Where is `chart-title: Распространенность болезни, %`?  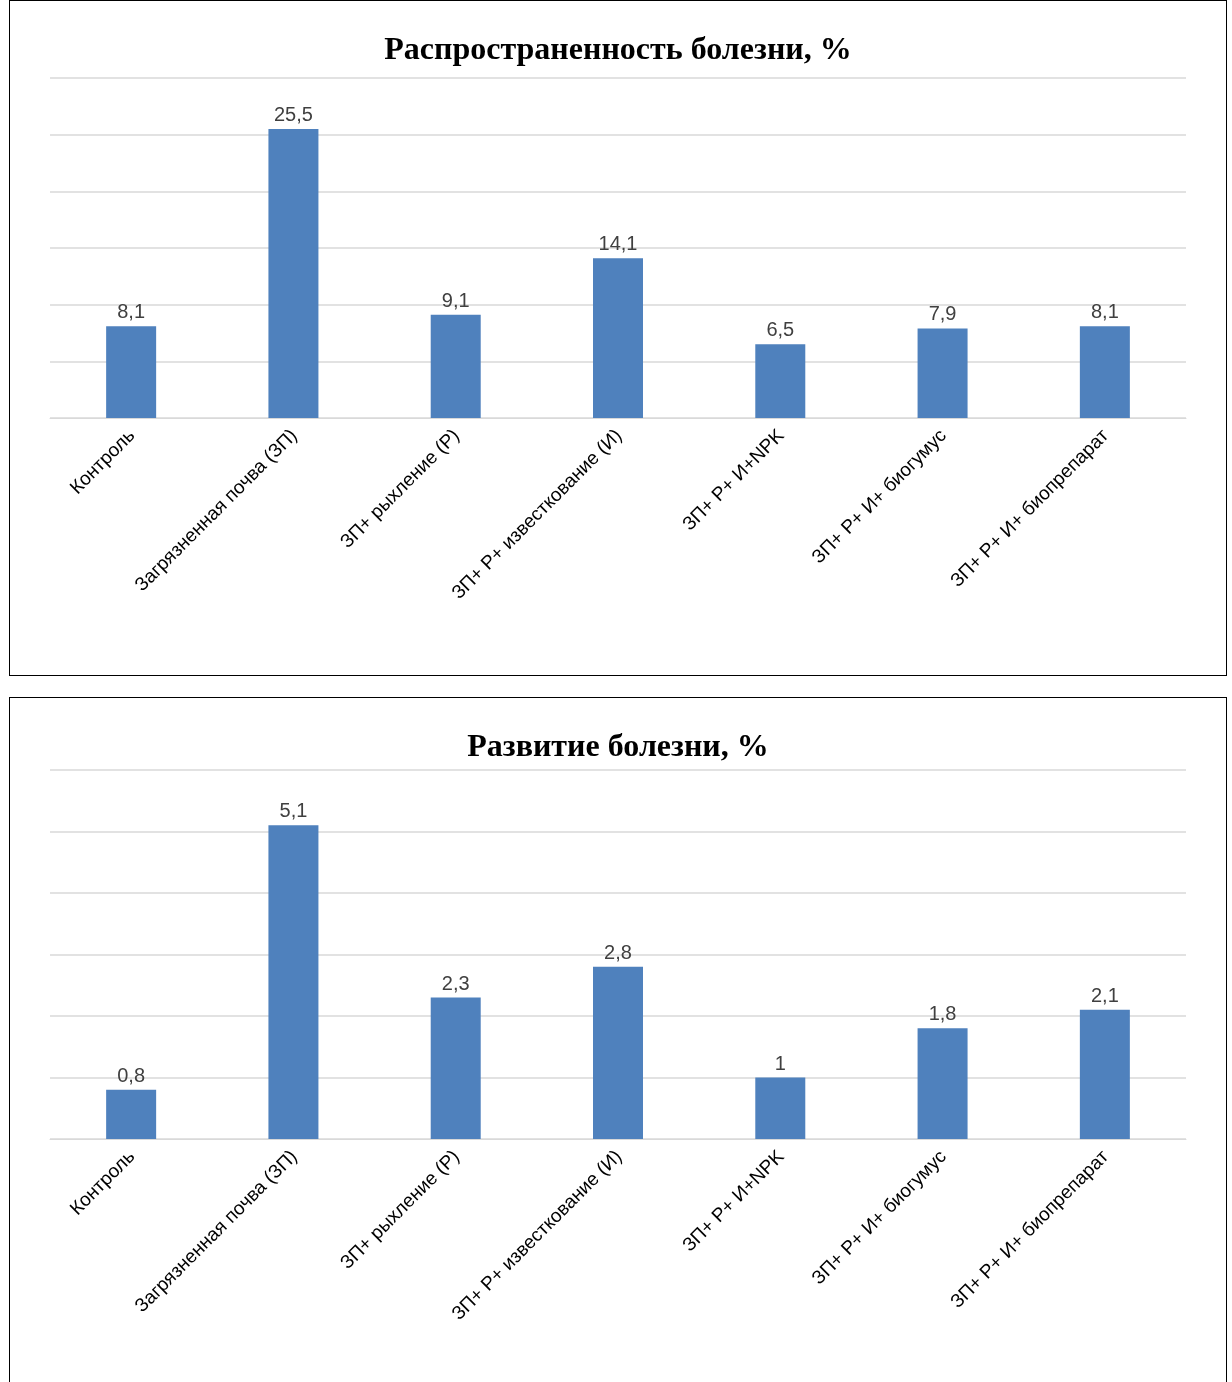
chart-title: Распространенность болезни, % is located at coordinates (618, 48).